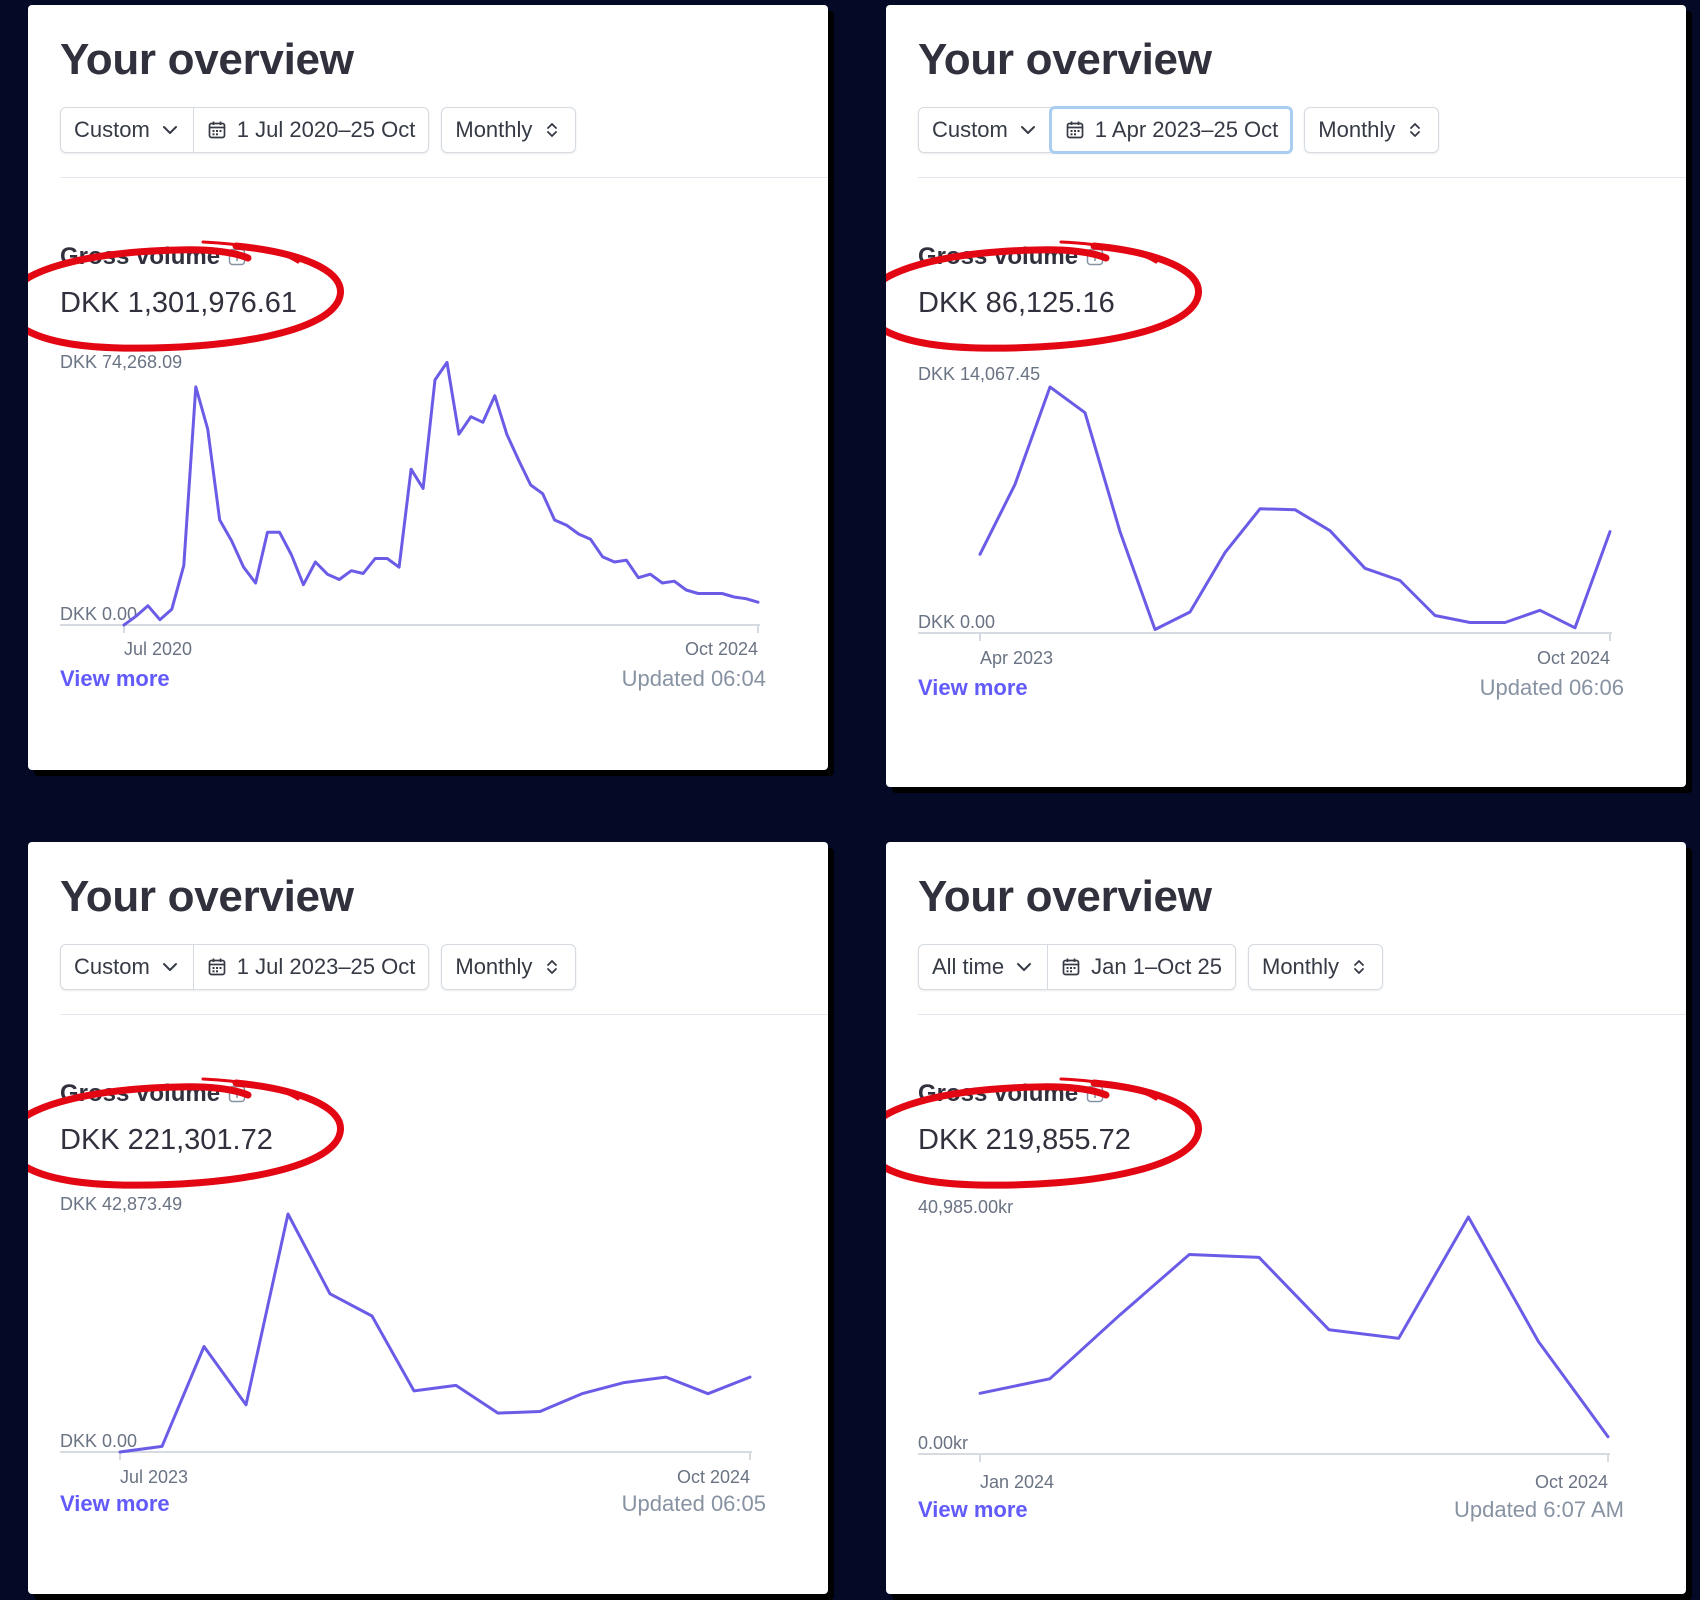  I want to click on date-range-label: Jan 1–Oct 25, so click(1156, 966).